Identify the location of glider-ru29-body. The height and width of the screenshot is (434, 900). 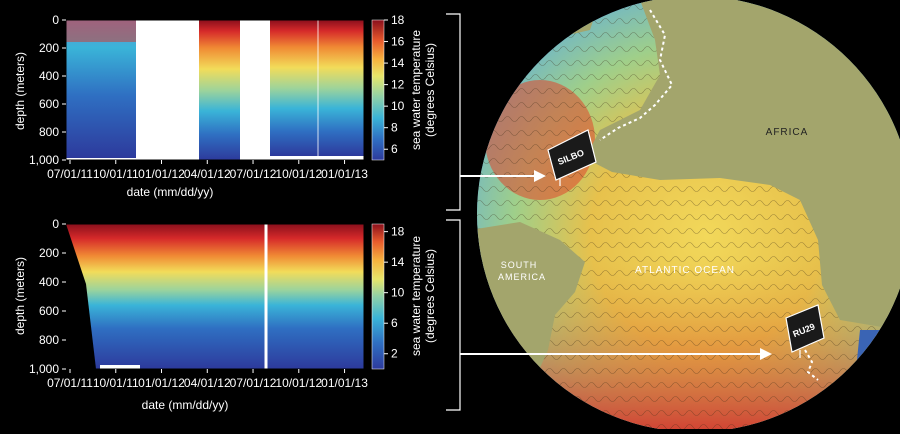
(805, 328).